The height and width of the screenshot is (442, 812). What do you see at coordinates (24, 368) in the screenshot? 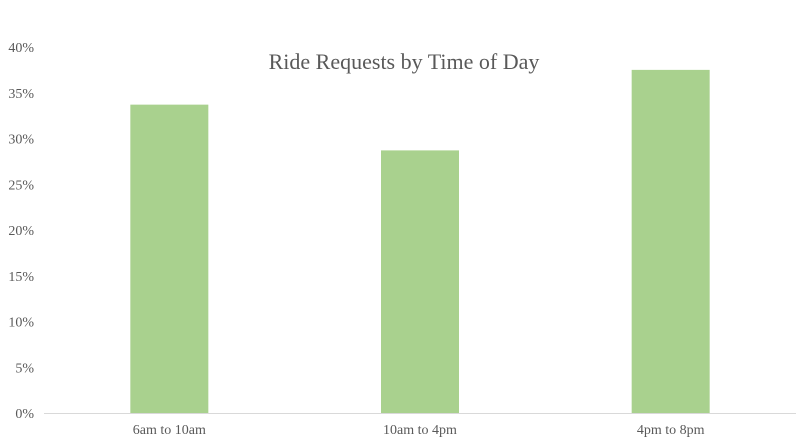
I see `y-tick-label: 5%` at bounding box center [24, 368].